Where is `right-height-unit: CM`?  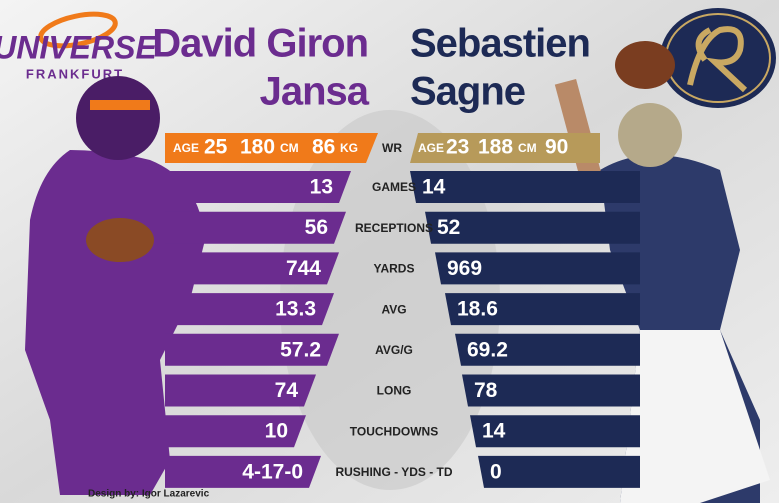
right-height-unit: CM is located at coordinates (527, 148).